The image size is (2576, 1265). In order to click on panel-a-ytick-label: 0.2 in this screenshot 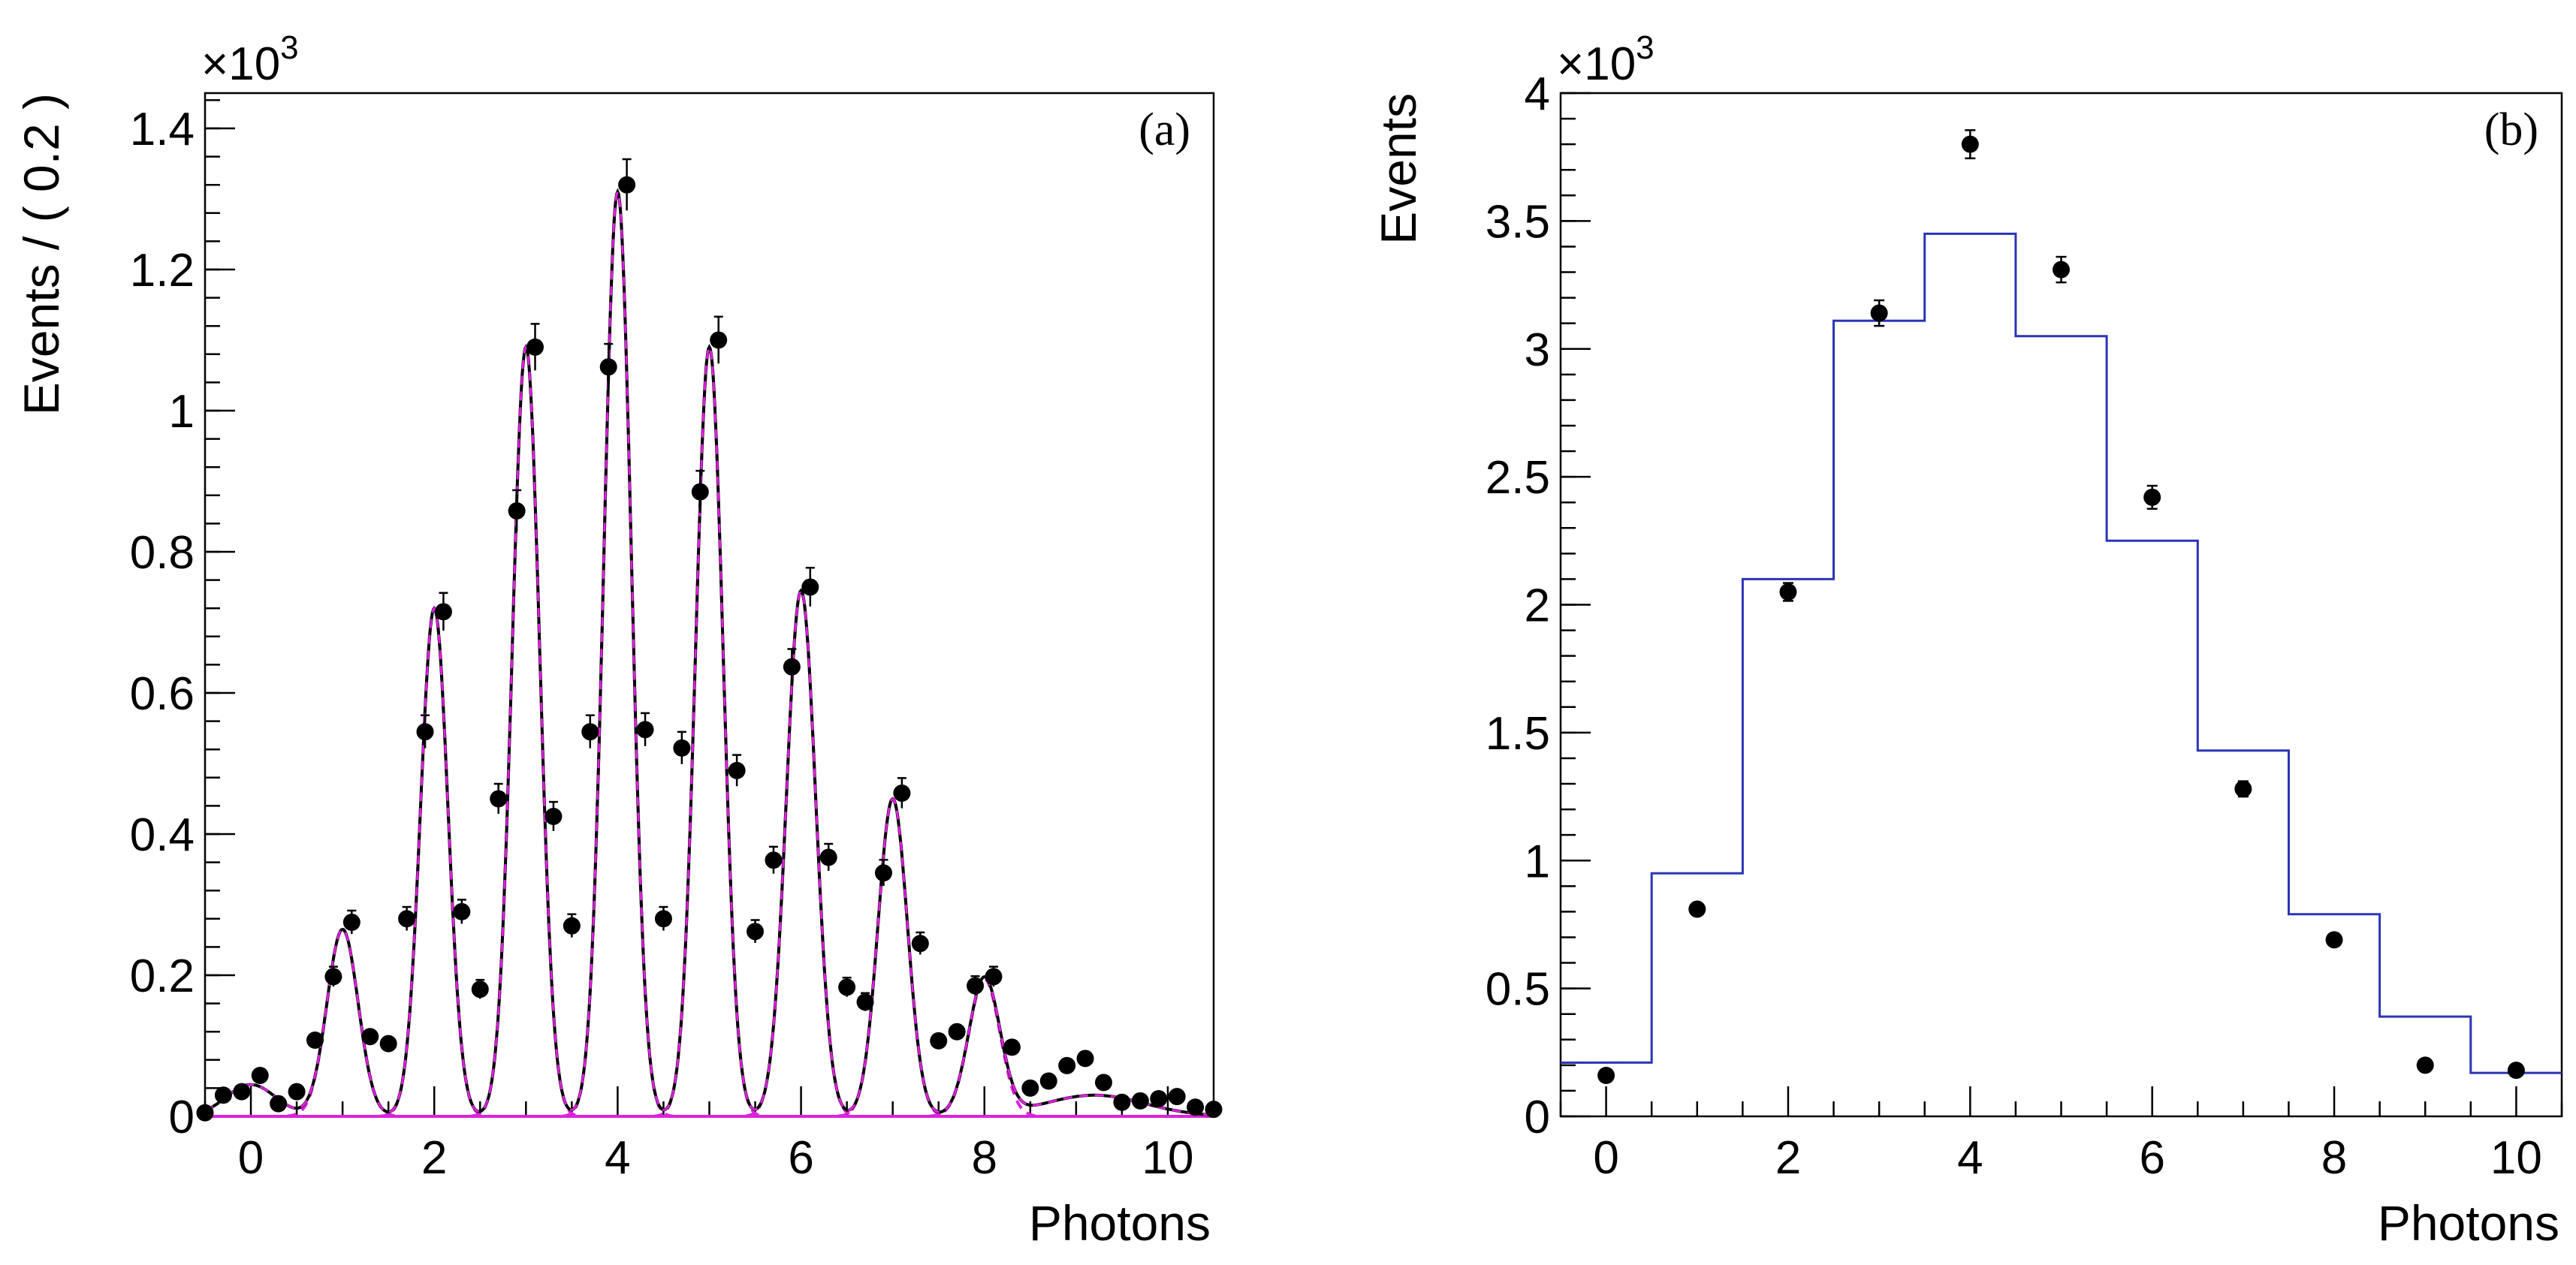, I will do `click(162, 976)`.